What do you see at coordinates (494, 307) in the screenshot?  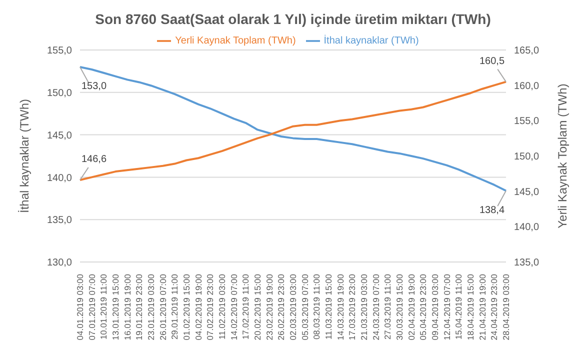 I see `x-tick-label: 24.04.2019 23:00` at bounding box center [494, 307].